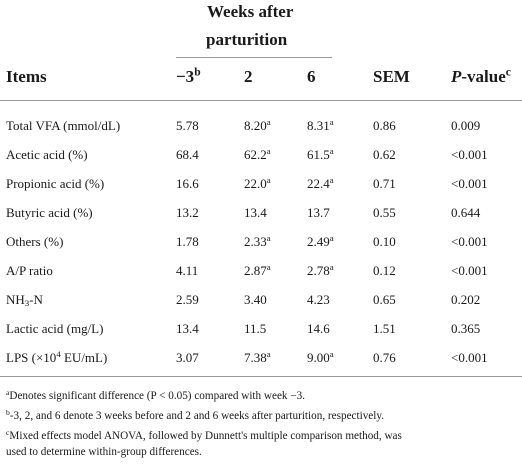 Image resolution: width=522 pixels, height=473 pixels. I want to click on cell-week-6: 2.78a, so click(320, 270).